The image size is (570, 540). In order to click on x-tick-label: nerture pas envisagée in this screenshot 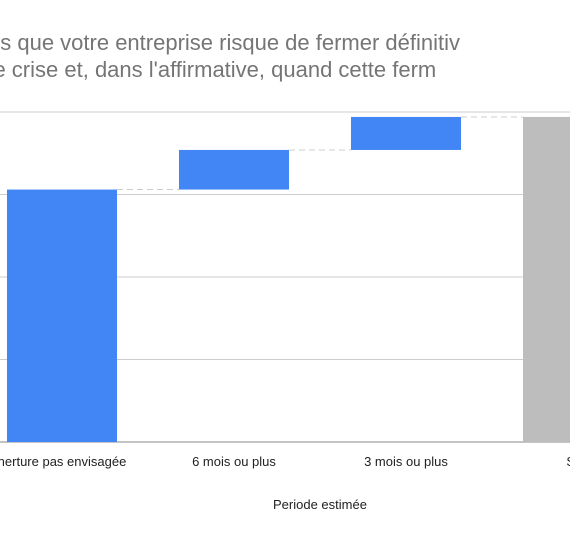, I will do `click(63, 461)`.